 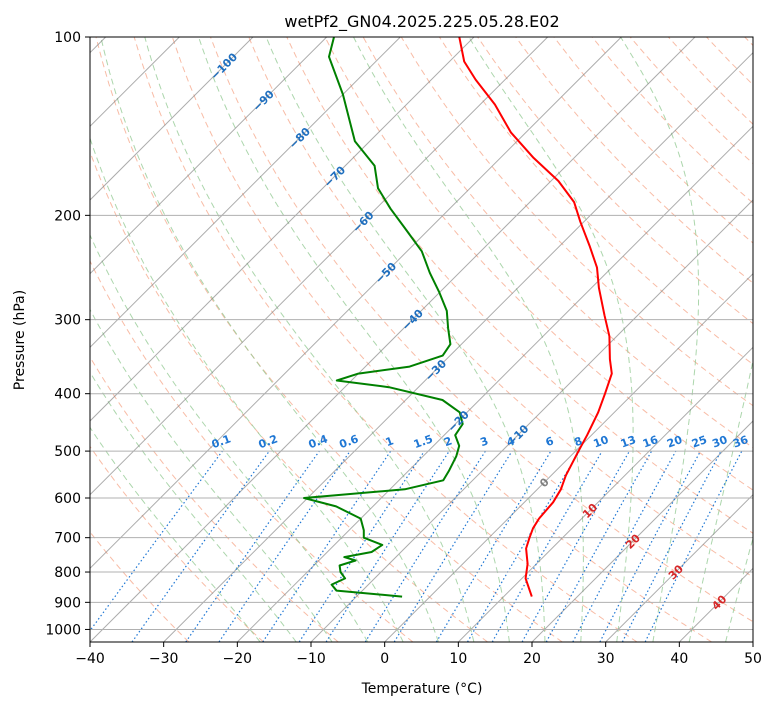 What do you see at coordinates (753, 659) in the screenshot?
I see `x-tick-label: 50` at bounding box center [753, 659].